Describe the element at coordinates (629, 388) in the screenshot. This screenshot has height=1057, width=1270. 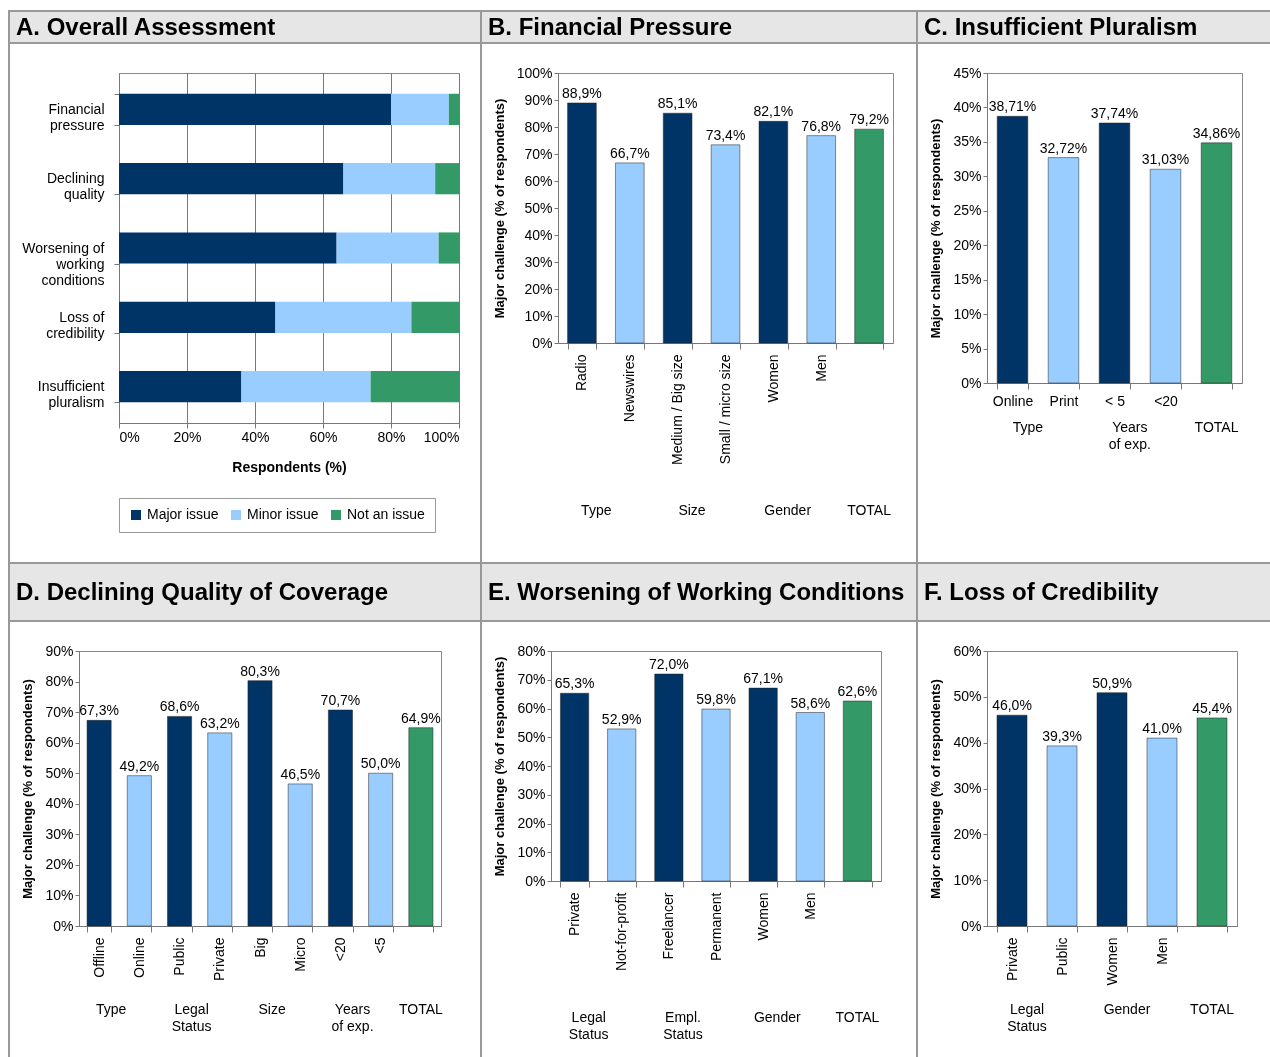
I see `x-tick-label: Newswires` at that location.